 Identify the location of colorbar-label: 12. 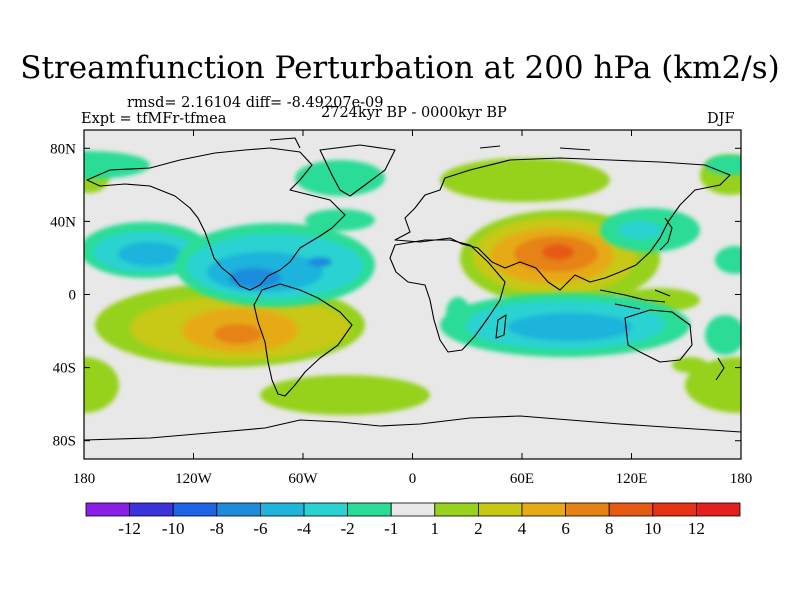
(696, 528).